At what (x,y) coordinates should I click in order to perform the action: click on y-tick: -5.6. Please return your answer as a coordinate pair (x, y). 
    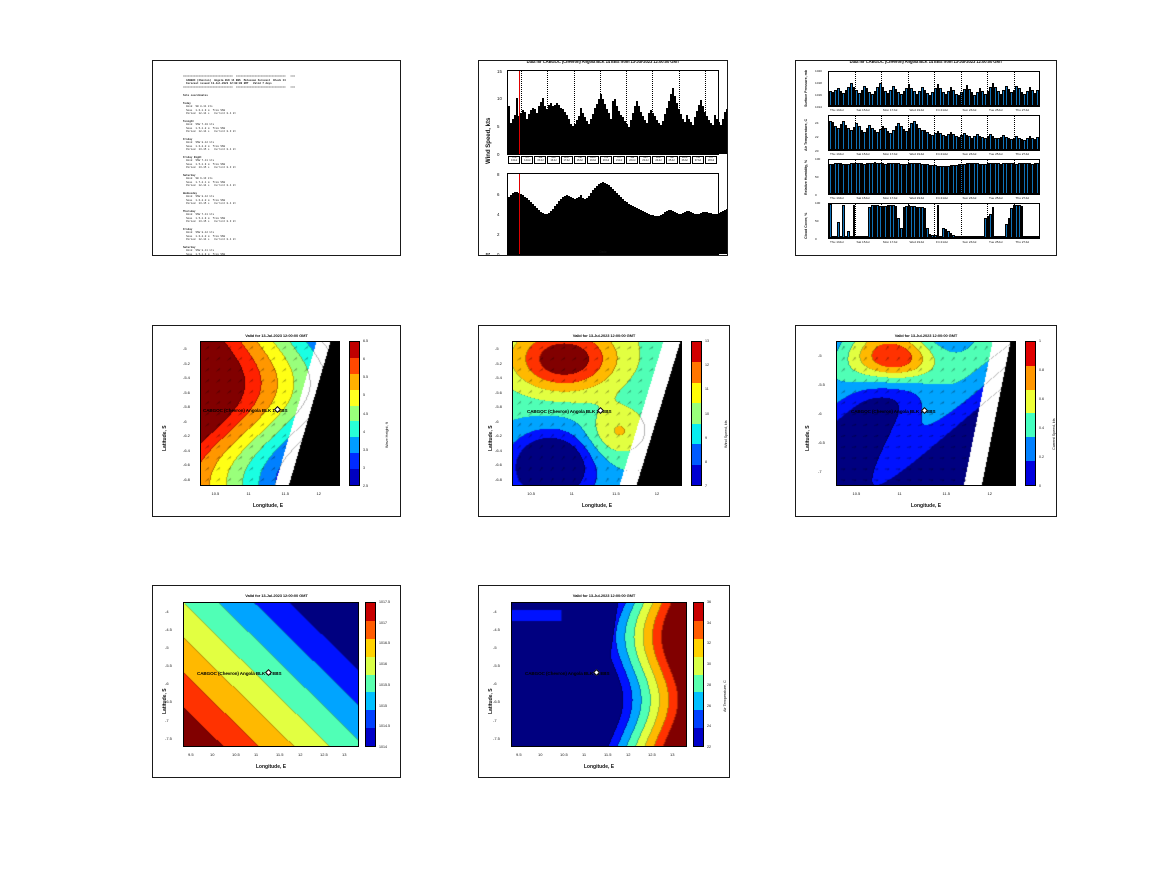
    Looking at the image, I should click on (498, 392).